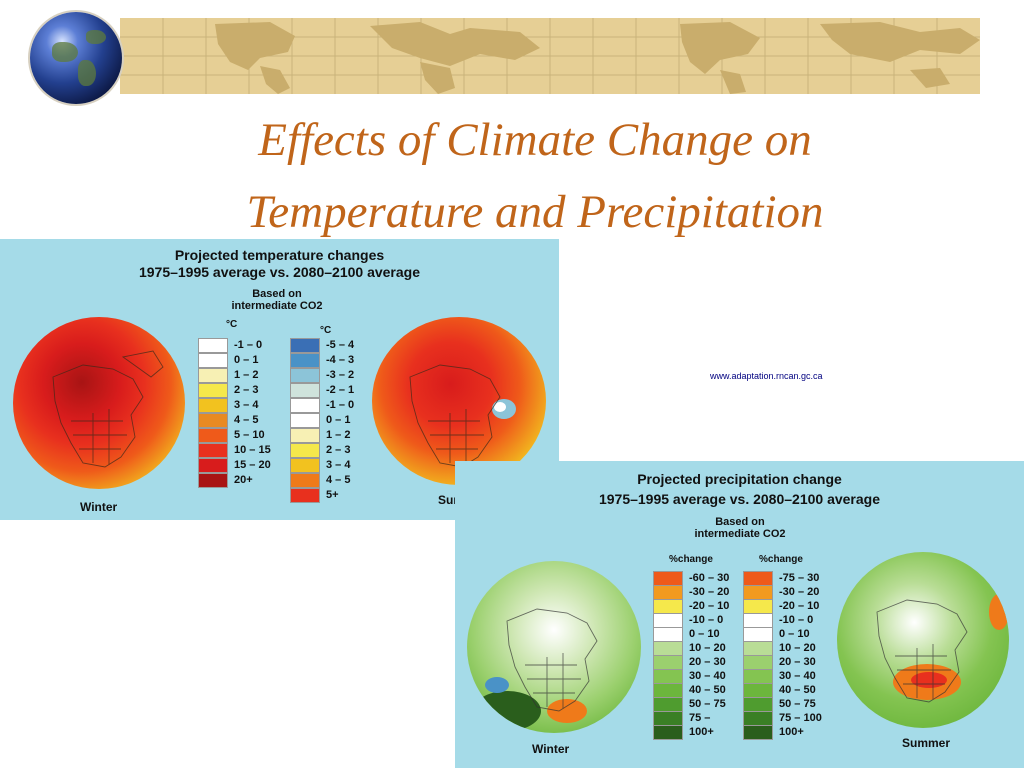 This screenshot has height=768, width=1024. Describe the element at coordinates (243, 435) in the screenshot. I see `legend-item: 5 – 10` at that location.